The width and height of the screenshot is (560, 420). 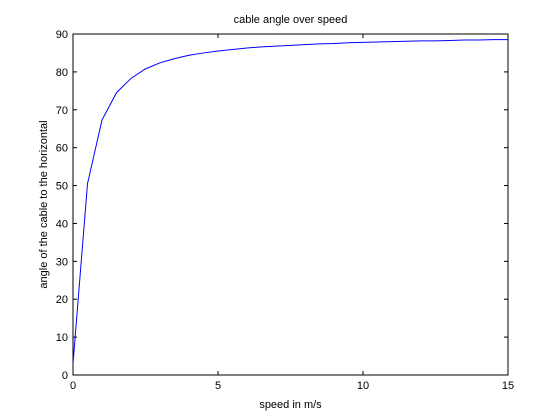 What do you see at coordinates (62, 300) in the screenshot?
I see `y-tick-label: 20` at bounding box center [62, 300].